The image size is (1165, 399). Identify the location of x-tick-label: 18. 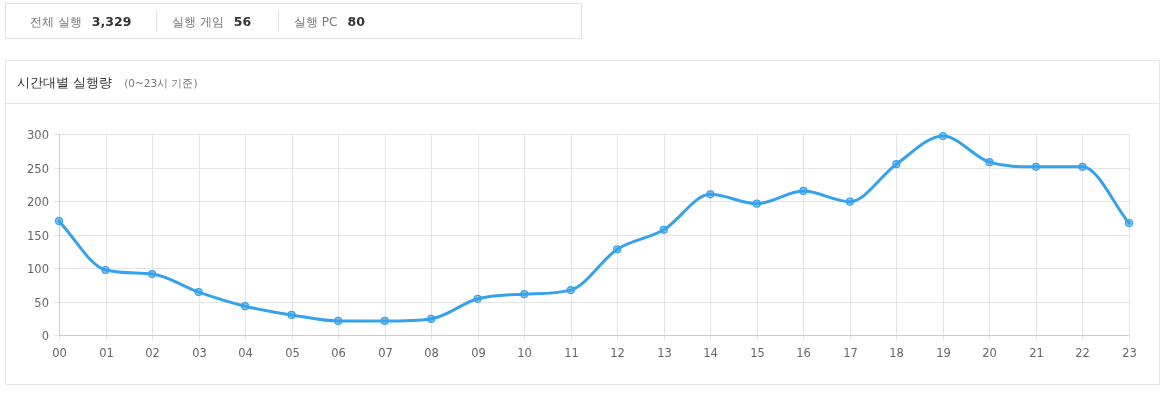
(896, 353).